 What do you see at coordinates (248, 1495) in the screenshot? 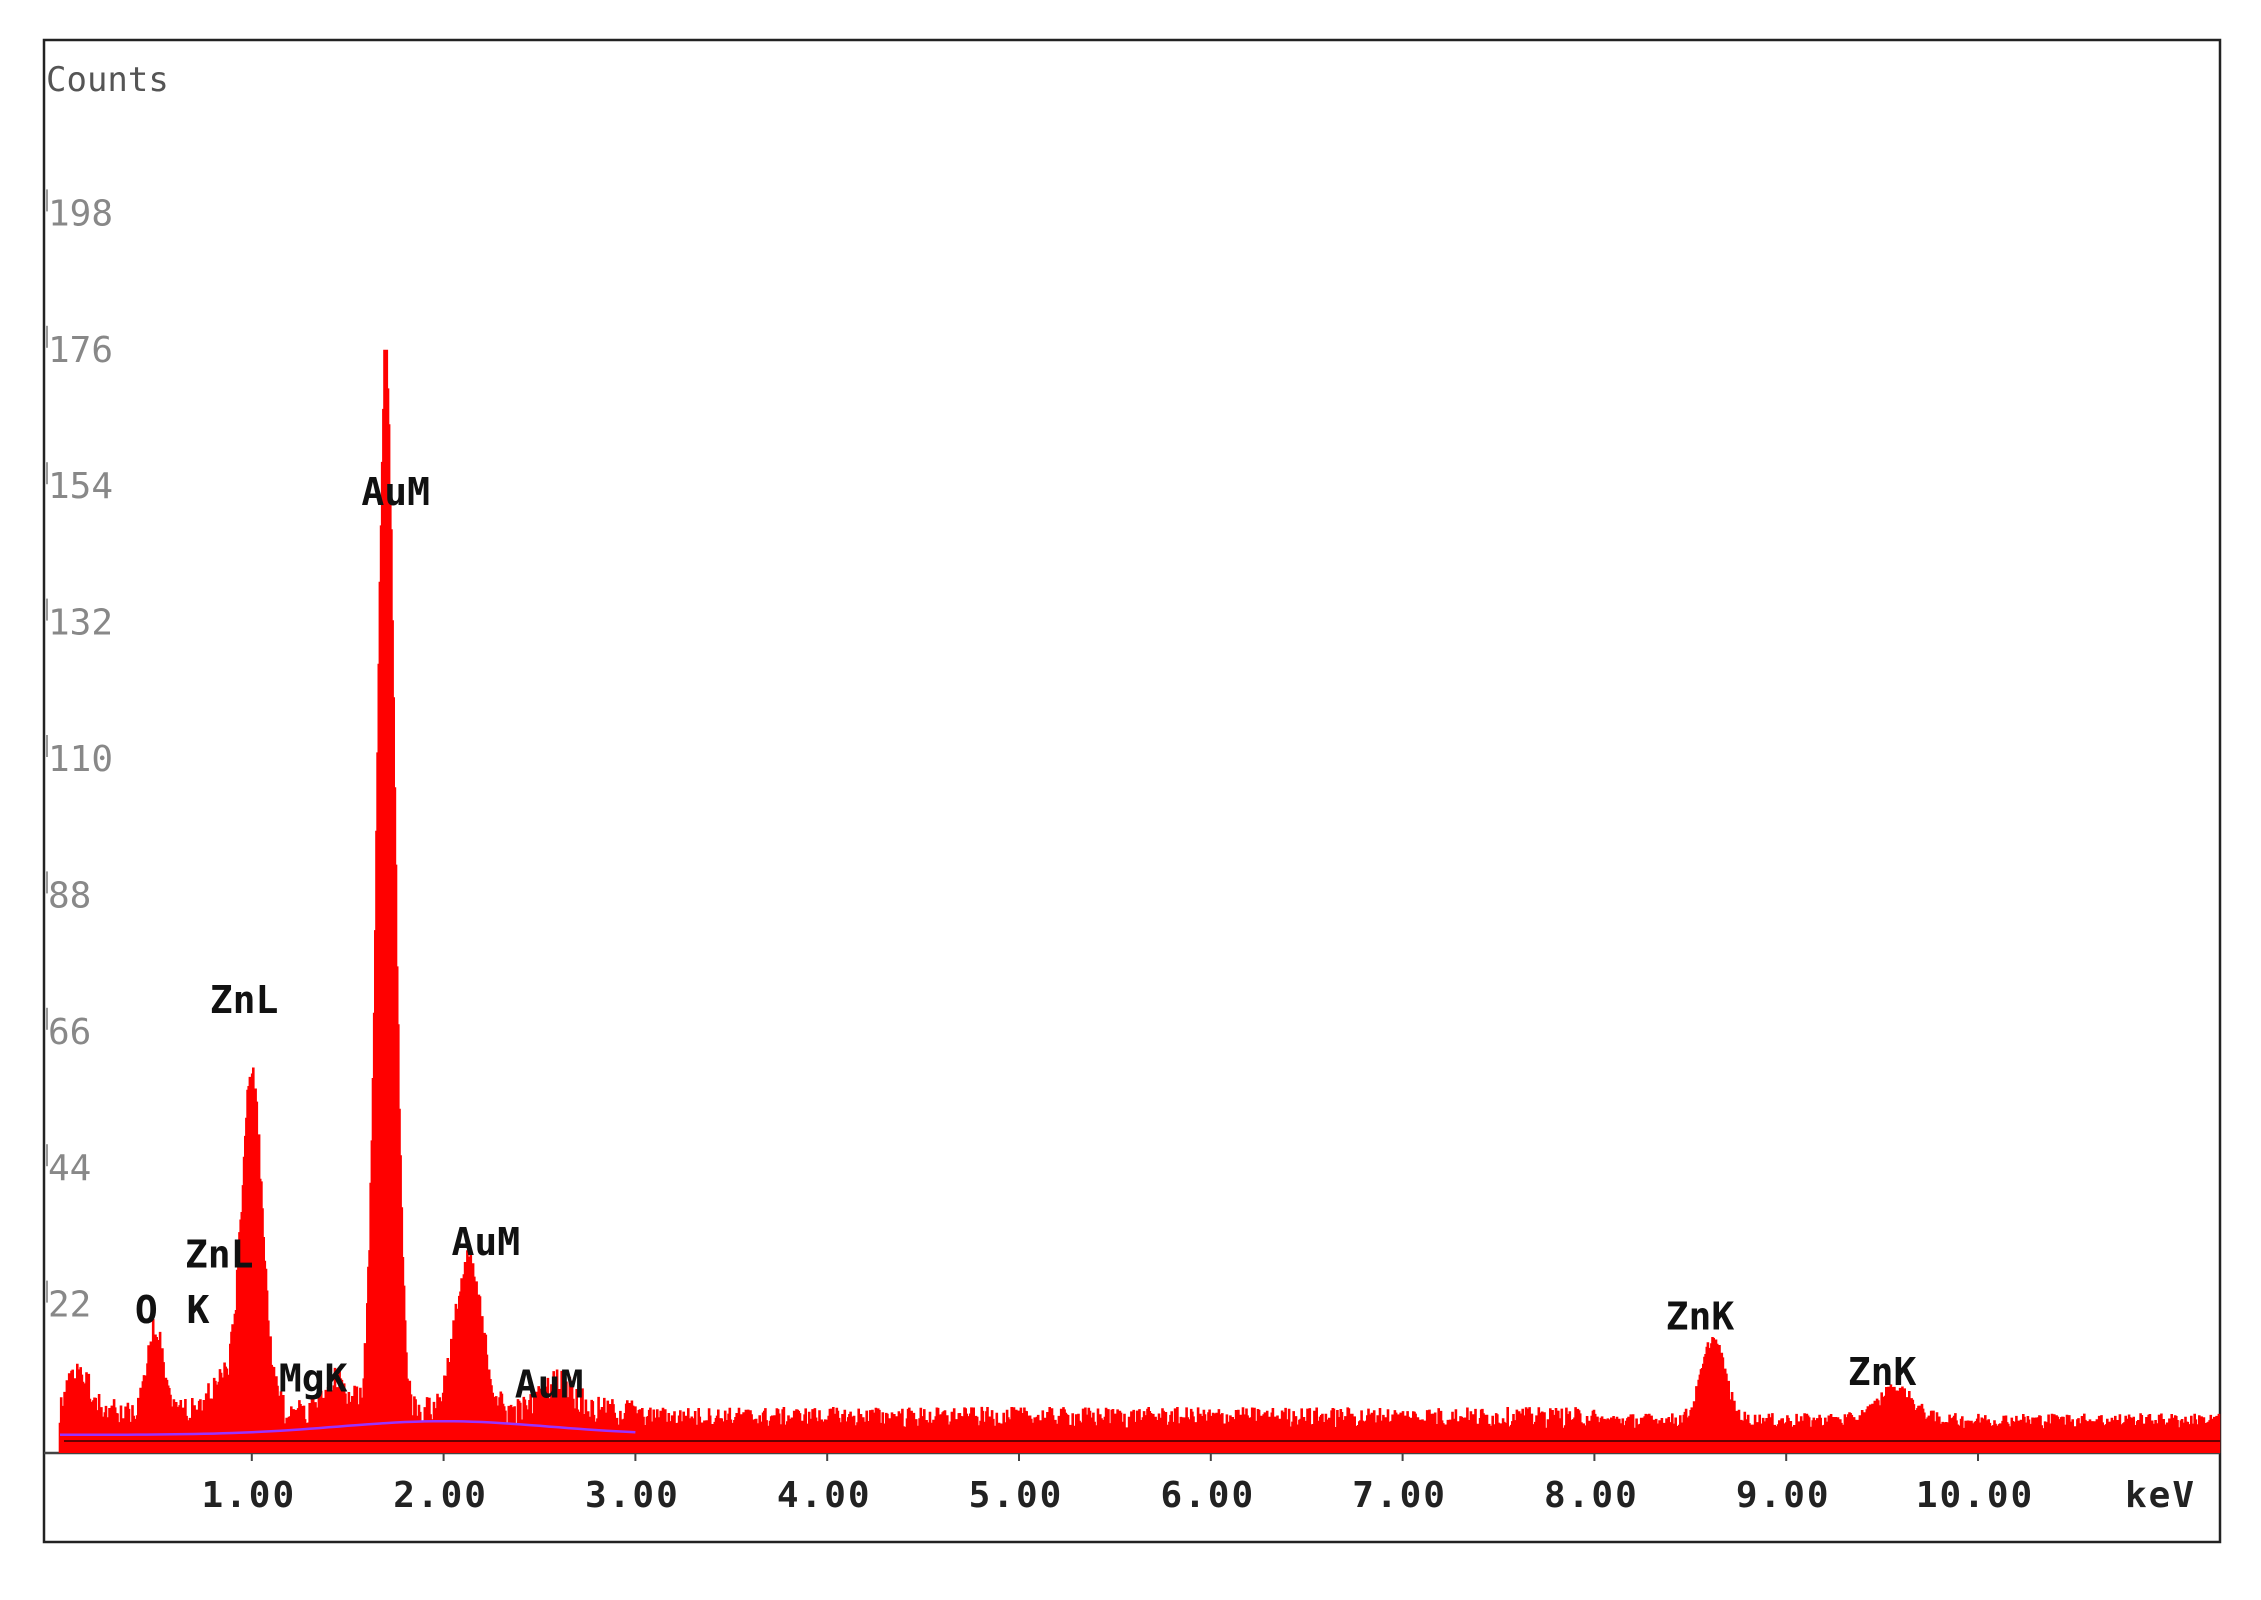
I see `x-tick-label: 1.00` at bounding box center [248, 1495].